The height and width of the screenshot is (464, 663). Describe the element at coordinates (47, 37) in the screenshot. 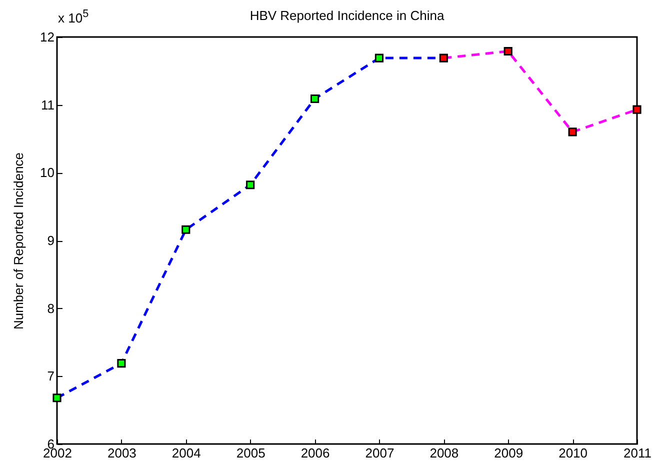

I see `y-tick-label: 12` at that location.